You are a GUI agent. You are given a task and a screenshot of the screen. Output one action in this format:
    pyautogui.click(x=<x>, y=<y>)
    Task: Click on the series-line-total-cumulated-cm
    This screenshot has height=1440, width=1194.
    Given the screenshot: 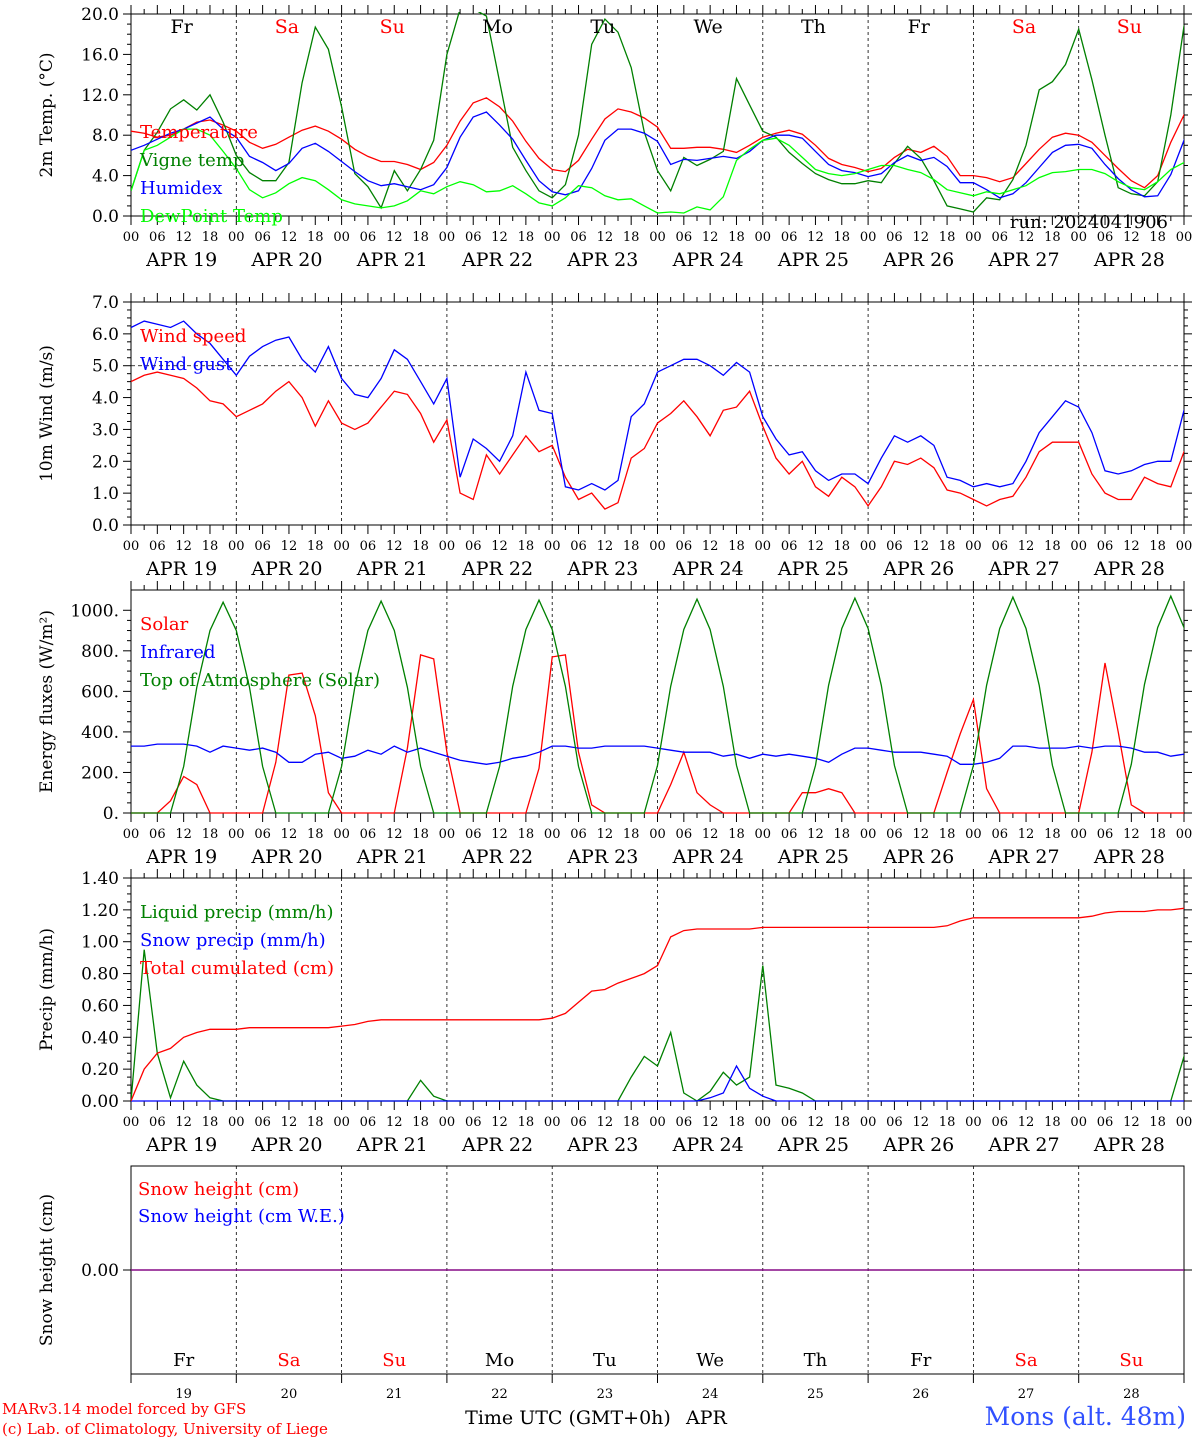 What is the action you would take?
    pyautogui.click(x=657, y=1004)
    